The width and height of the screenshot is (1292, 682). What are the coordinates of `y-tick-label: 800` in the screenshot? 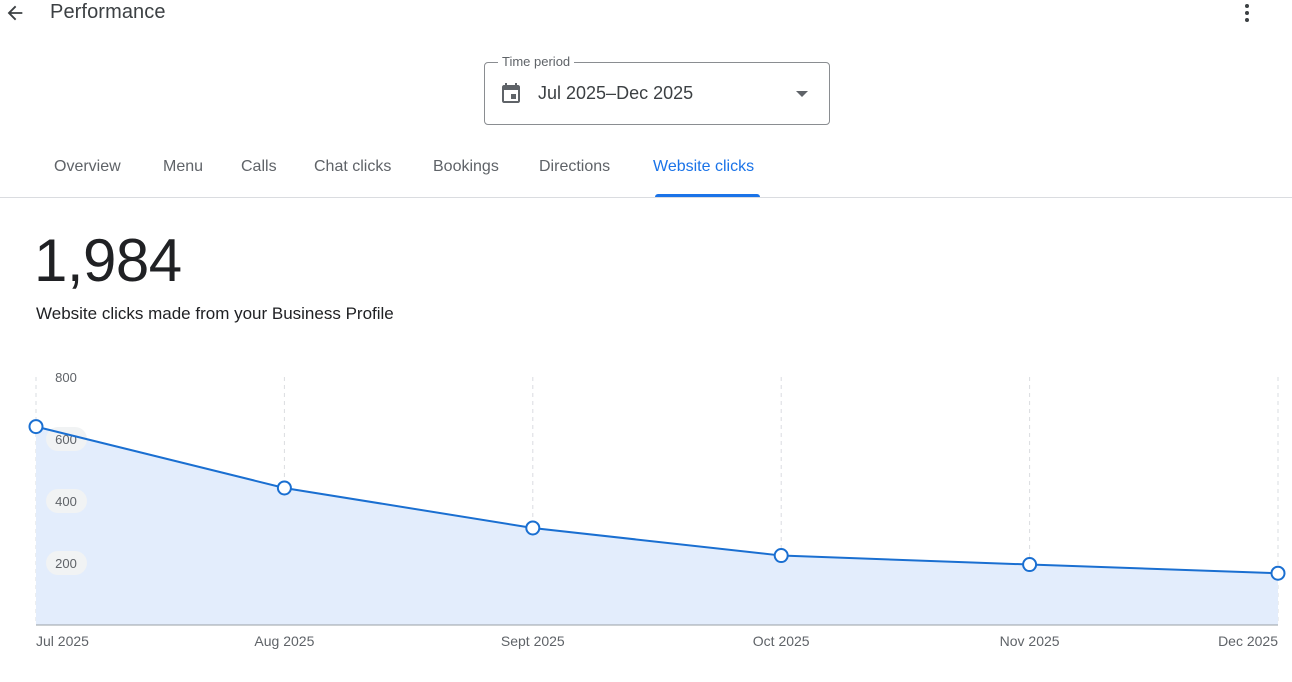 It's located at (66, 377).